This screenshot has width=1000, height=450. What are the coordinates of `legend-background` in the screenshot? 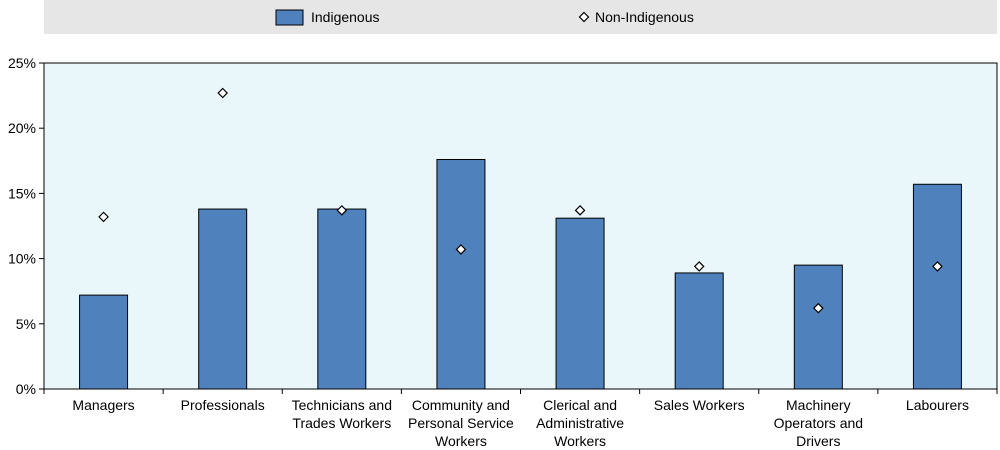 It's located at (520, 17).